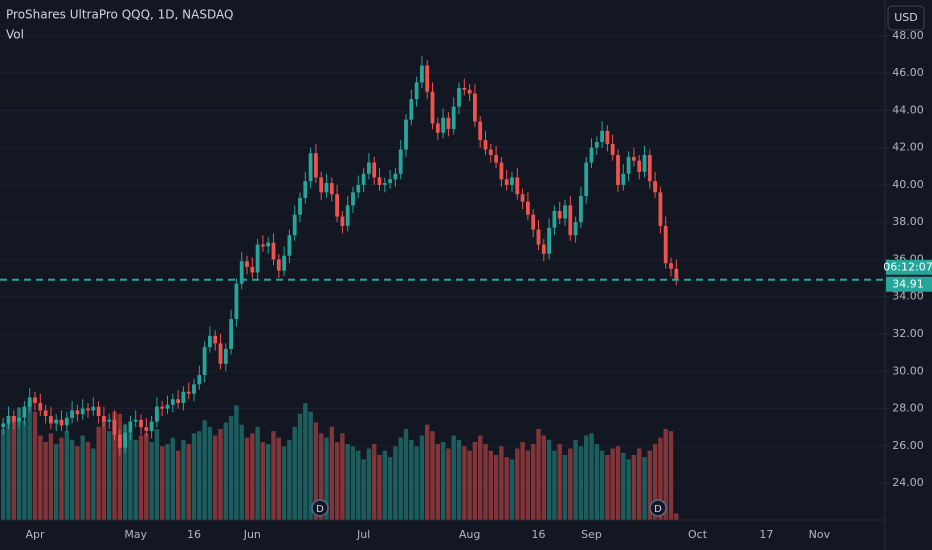 The width and height of the screenshot is (932, 550). I want to click on x-tick-label: Sep, so click(591, 534).